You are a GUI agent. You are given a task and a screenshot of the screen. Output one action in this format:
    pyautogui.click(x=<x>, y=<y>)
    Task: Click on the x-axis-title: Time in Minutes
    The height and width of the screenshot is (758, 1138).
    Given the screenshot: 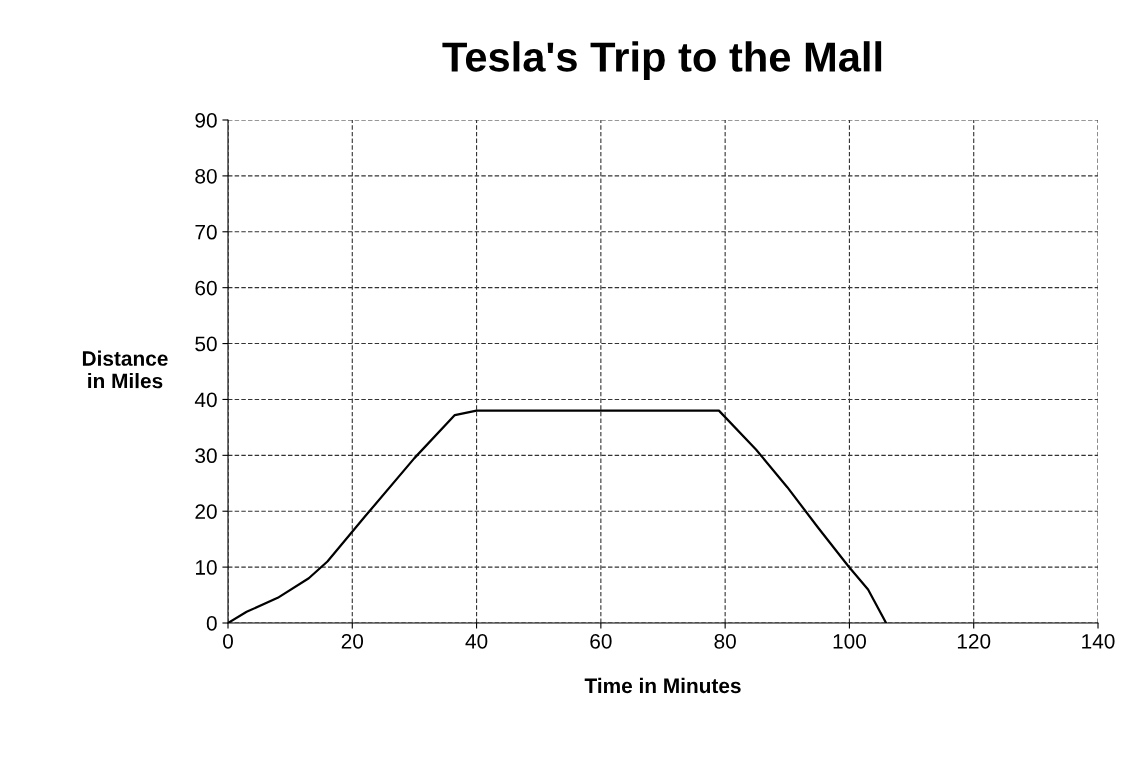 What is the action you would take?
    pyautogui.click(x=662, y=685)
    